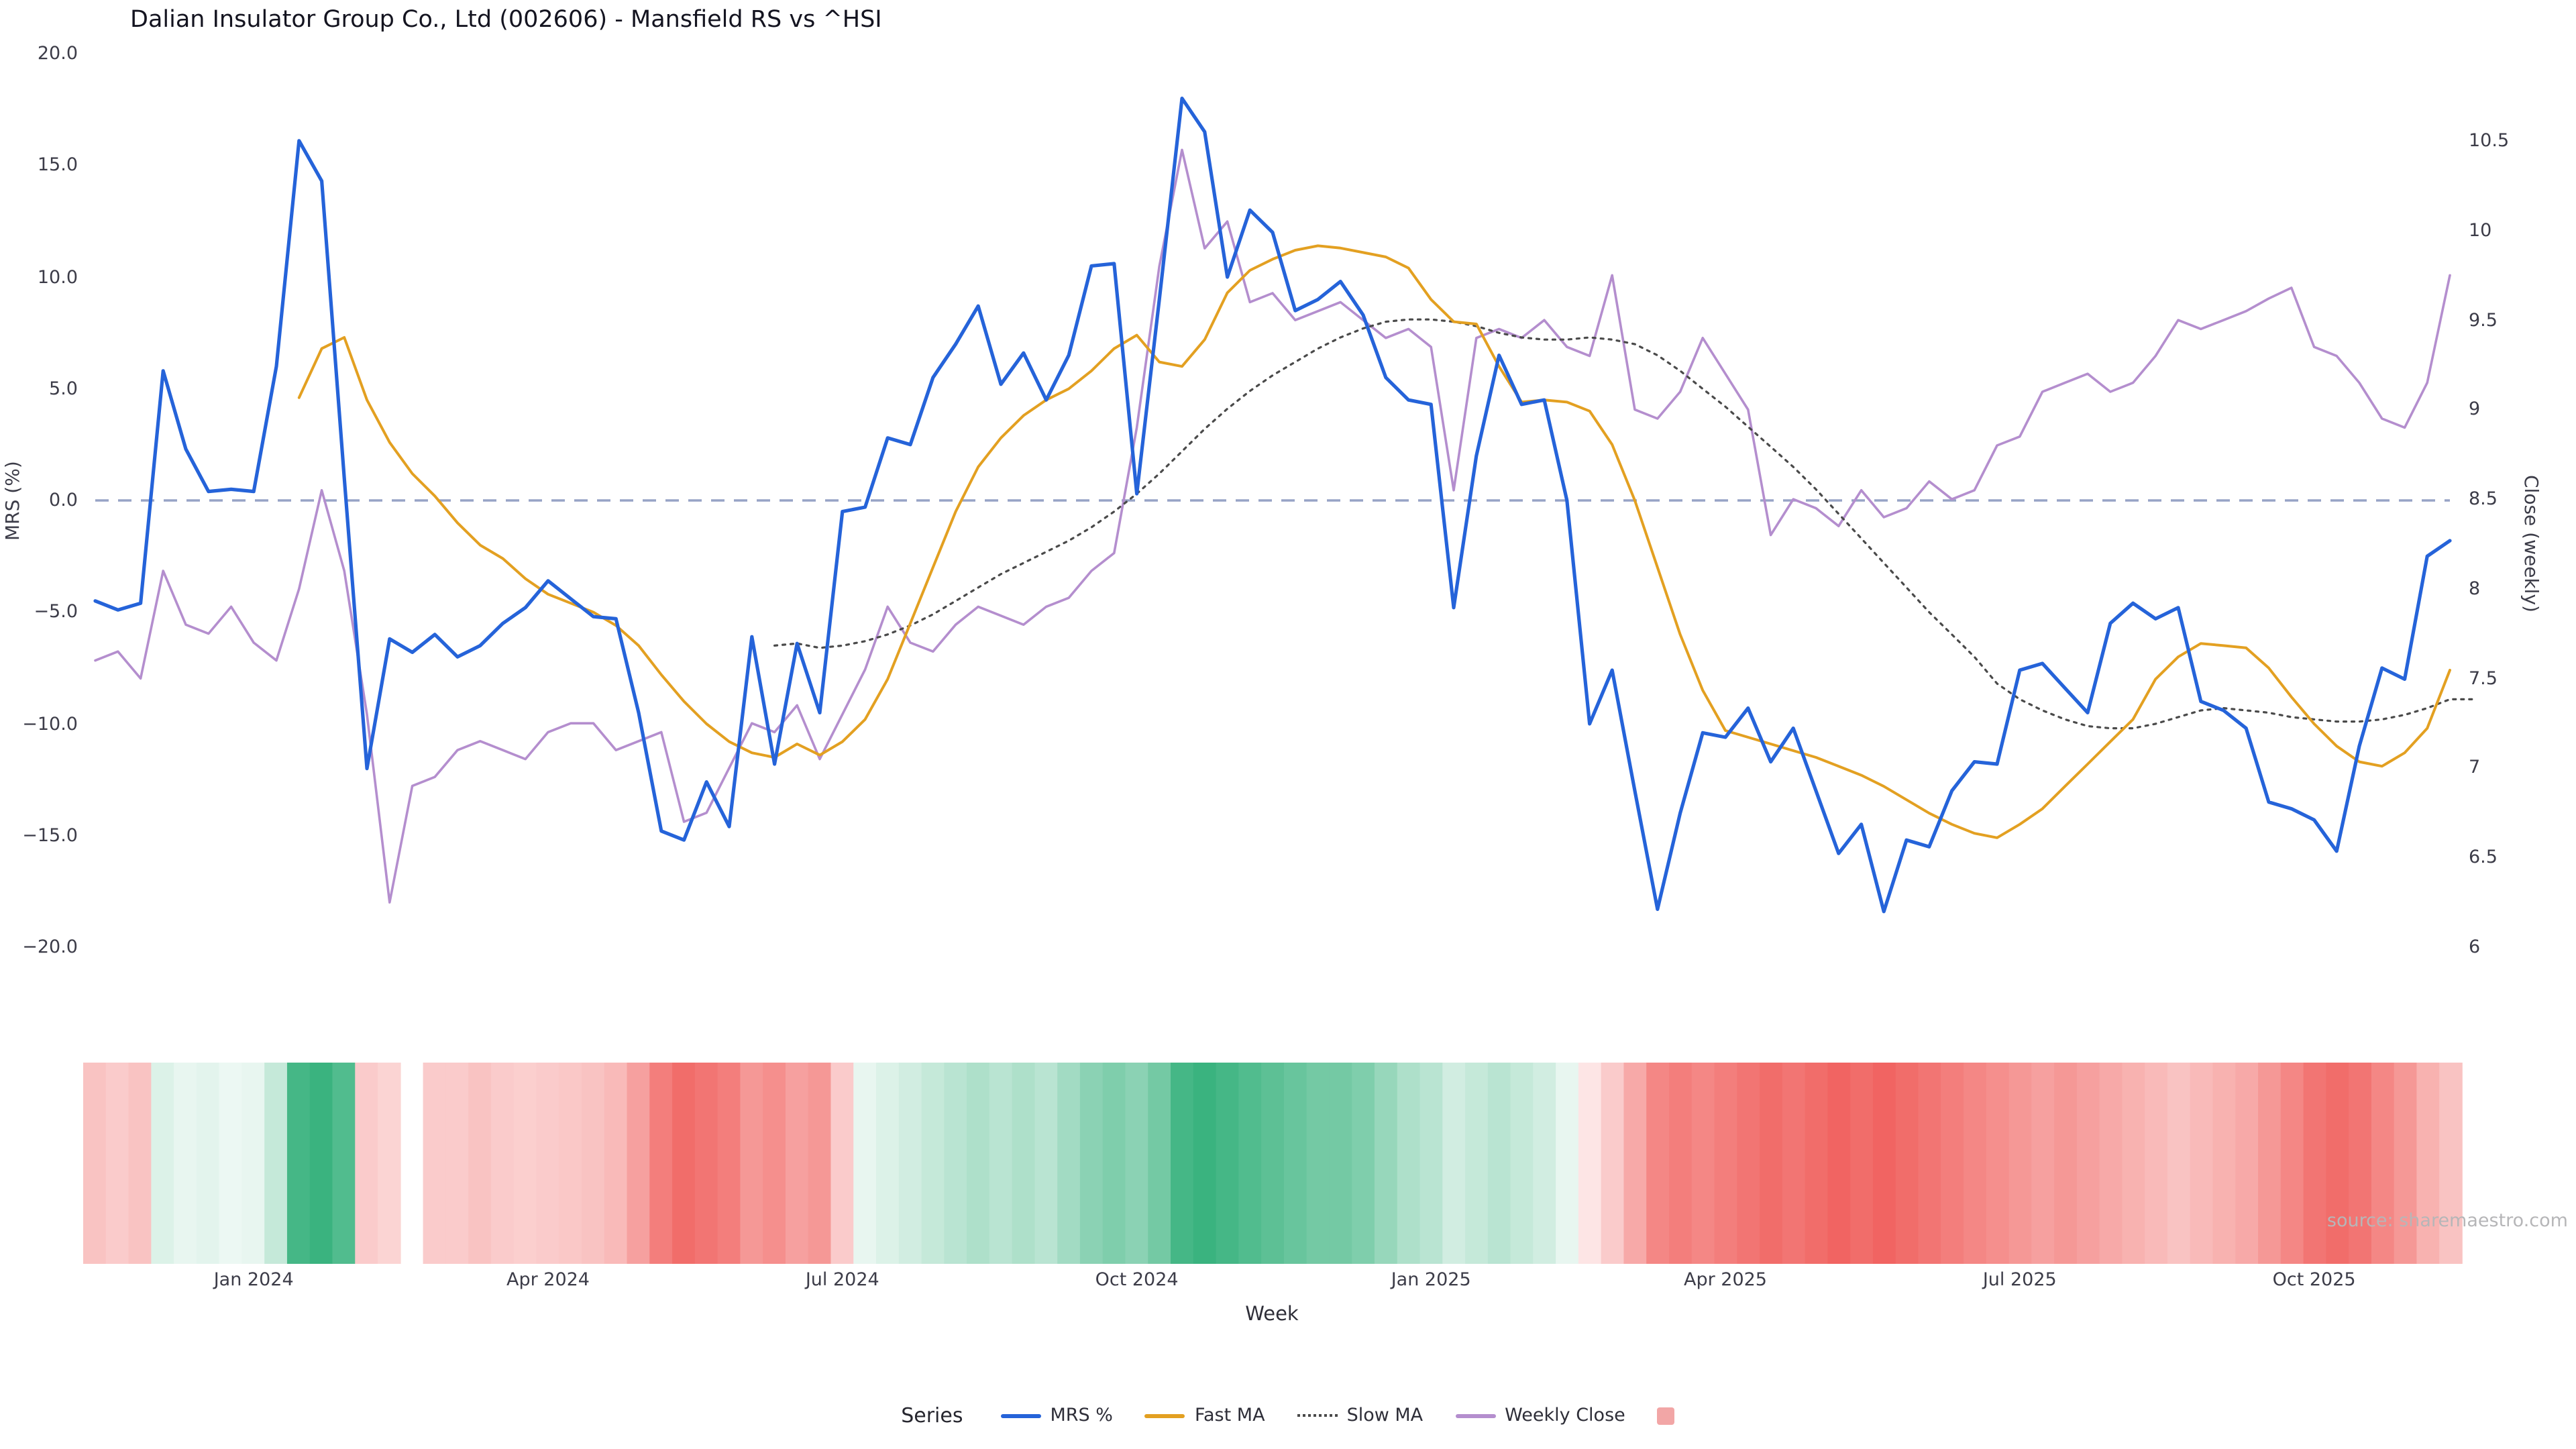 Image resolution: width=2576 pixels, height=1449 pixels. I want to click on legend-item-label: Slow MA, so click(1385, 1415).